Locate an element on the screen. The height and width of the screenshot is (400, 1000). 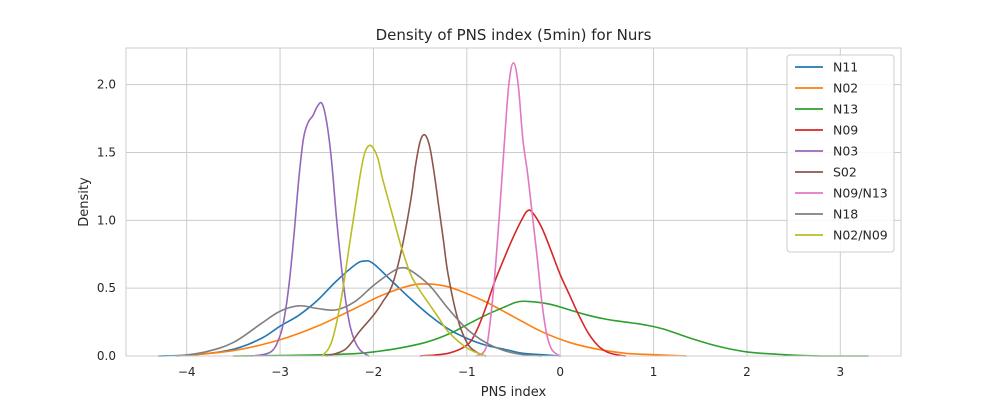
series-line-n13 is located at coordinates (551, 328).